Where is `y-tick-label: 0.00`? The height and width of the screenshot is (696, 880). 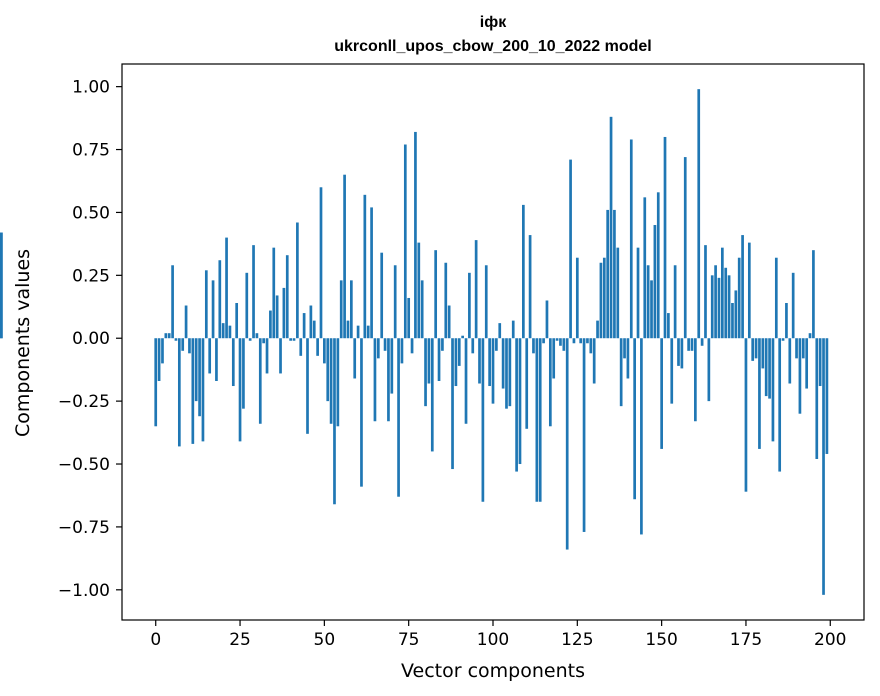 y-tick-label: 0.00 is located at coordinates (91, 339).